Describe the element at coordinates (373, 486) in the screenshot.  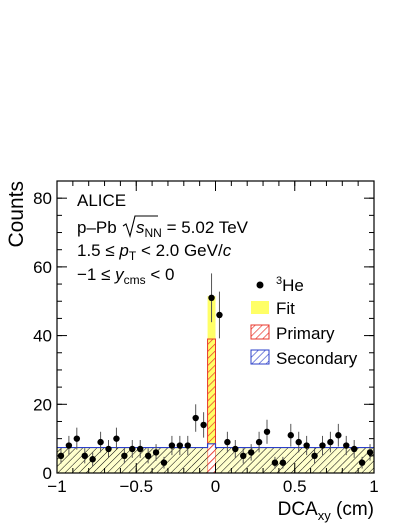
I see `x-tick-label: 1` at that location.